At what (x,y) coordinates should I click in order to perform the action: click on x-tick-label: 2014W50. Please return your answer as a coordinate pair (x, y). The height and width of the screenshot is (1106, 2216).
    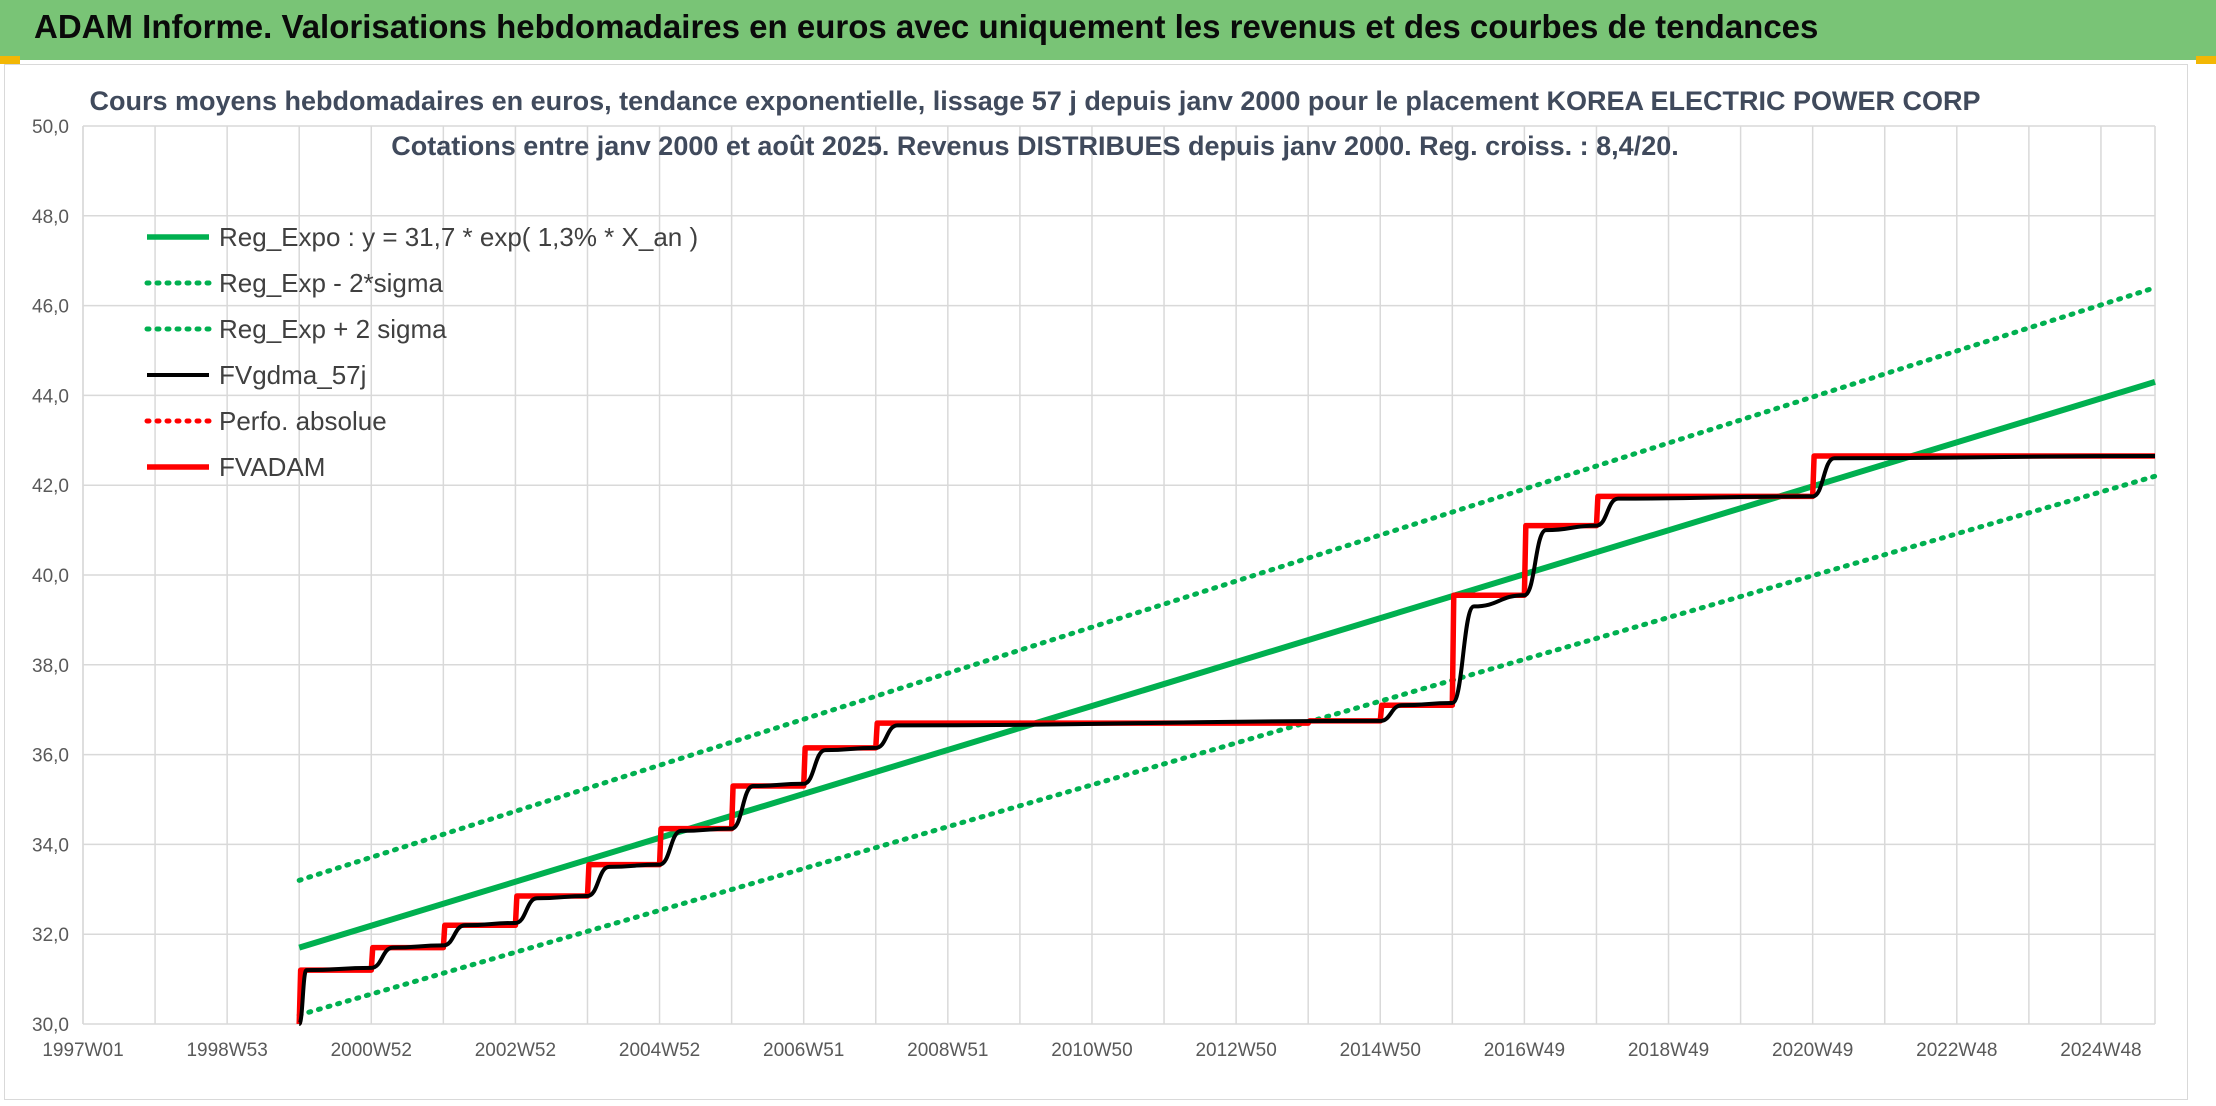
    Looking at the image, I should click on (1380, 1050).